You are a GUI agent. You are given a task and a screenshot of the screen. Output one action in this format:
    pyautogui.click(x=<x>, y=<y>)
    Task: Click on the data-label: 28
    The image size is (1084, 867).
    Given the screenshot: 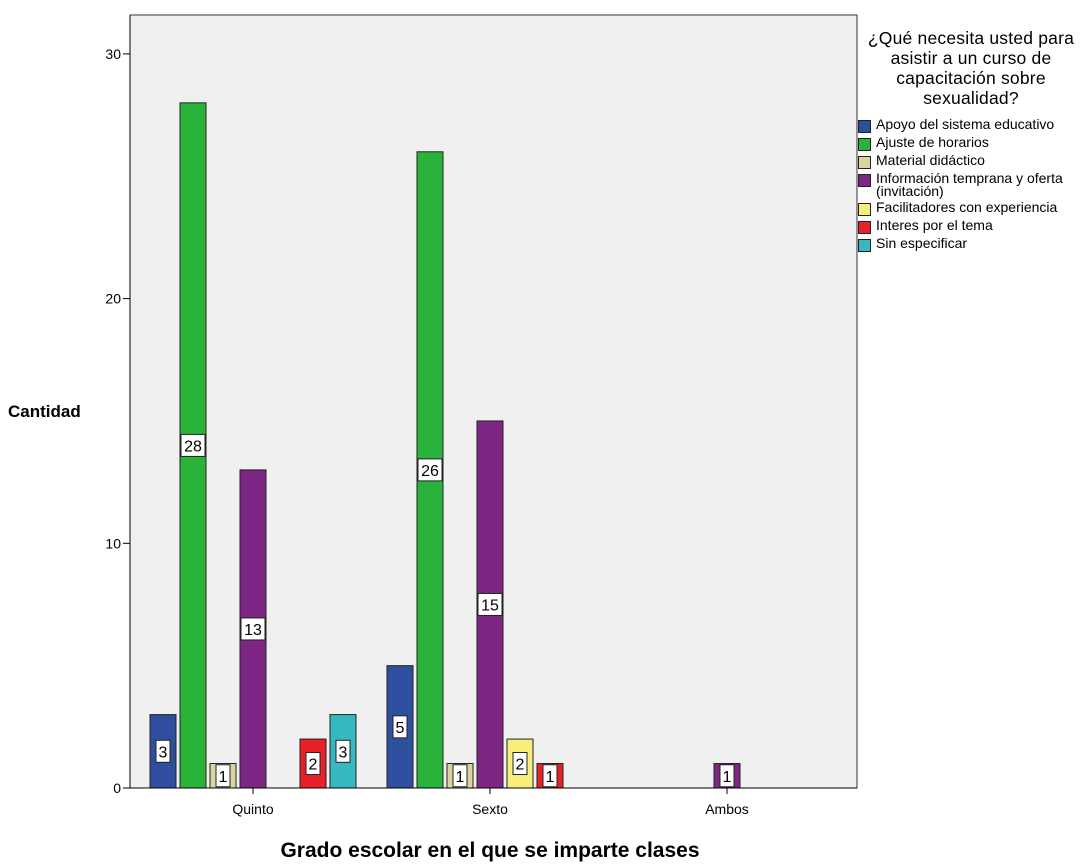 What is the action you would take?
    pyautogui.click(x=193, y=445)
    